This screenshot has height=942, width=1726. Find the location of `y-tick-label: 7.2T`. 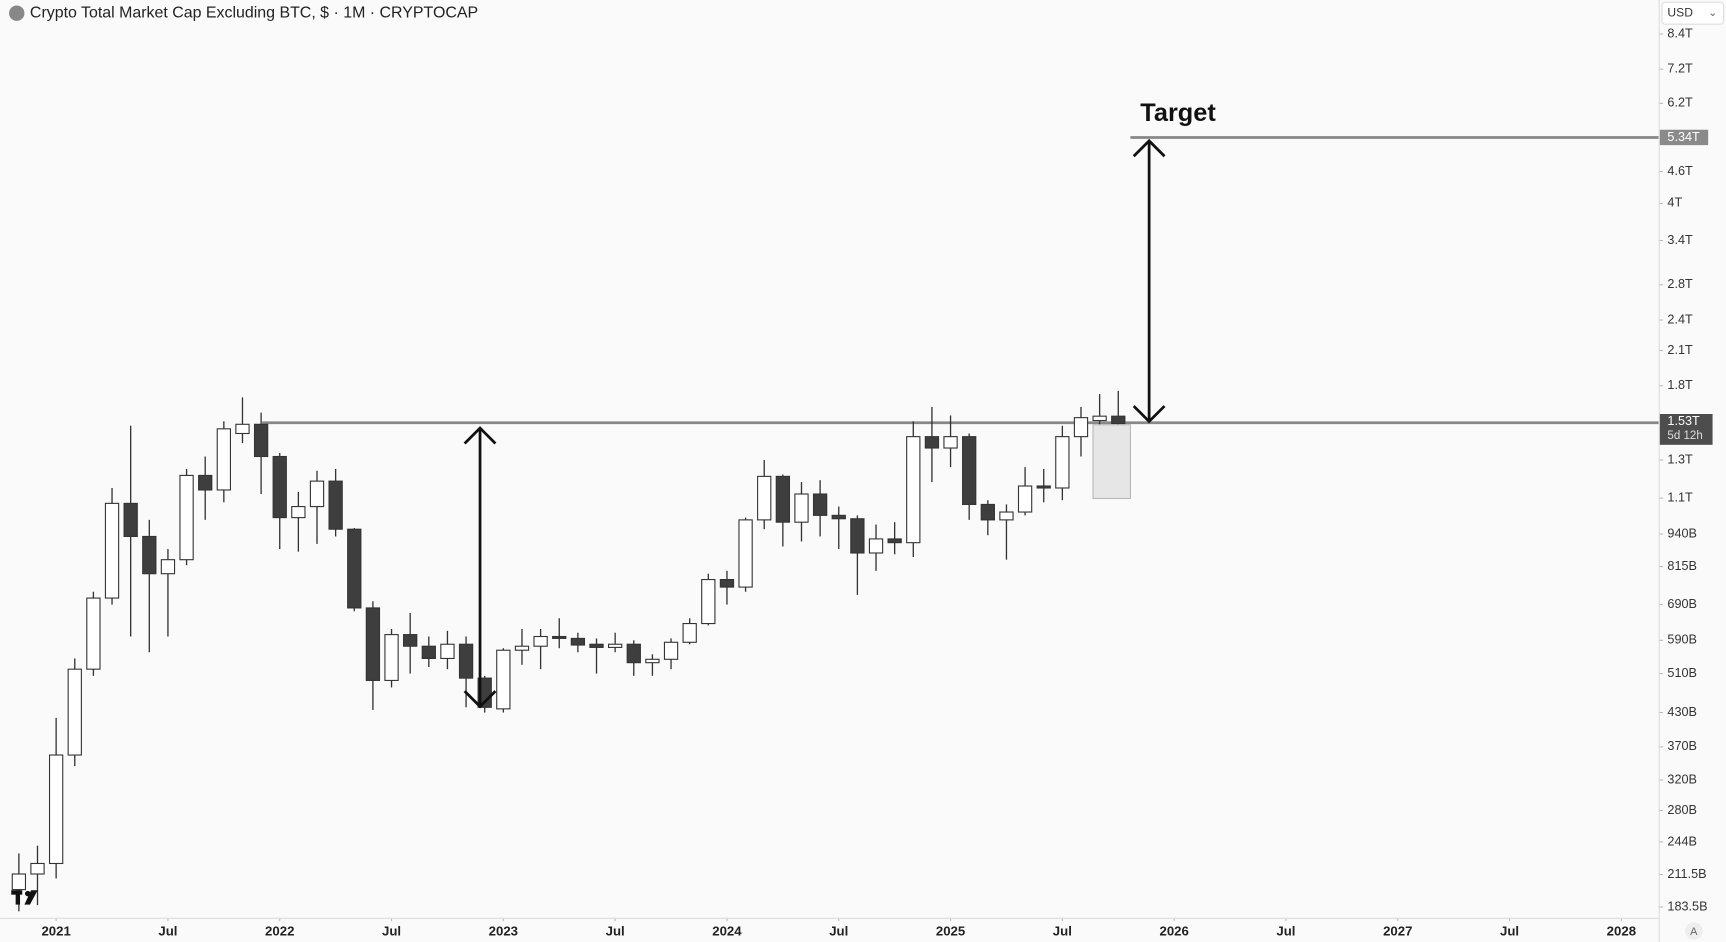

y-tick-label: 7.2T is located at coordinates (1680, 69).